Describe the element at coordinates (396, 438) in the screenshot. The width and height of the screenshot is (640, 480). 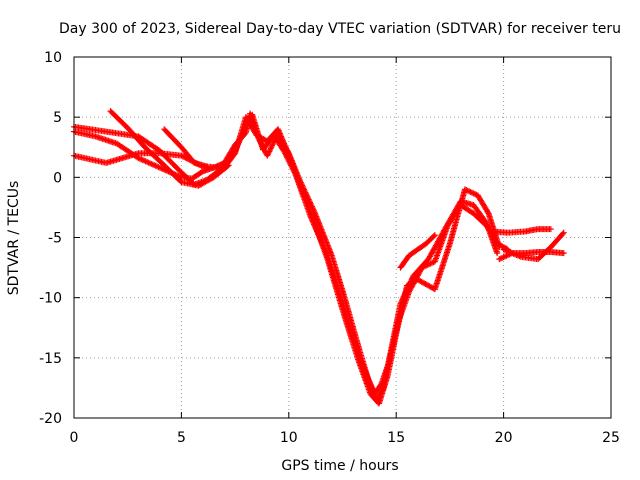
I see `x-tick-label: 15` at that location.